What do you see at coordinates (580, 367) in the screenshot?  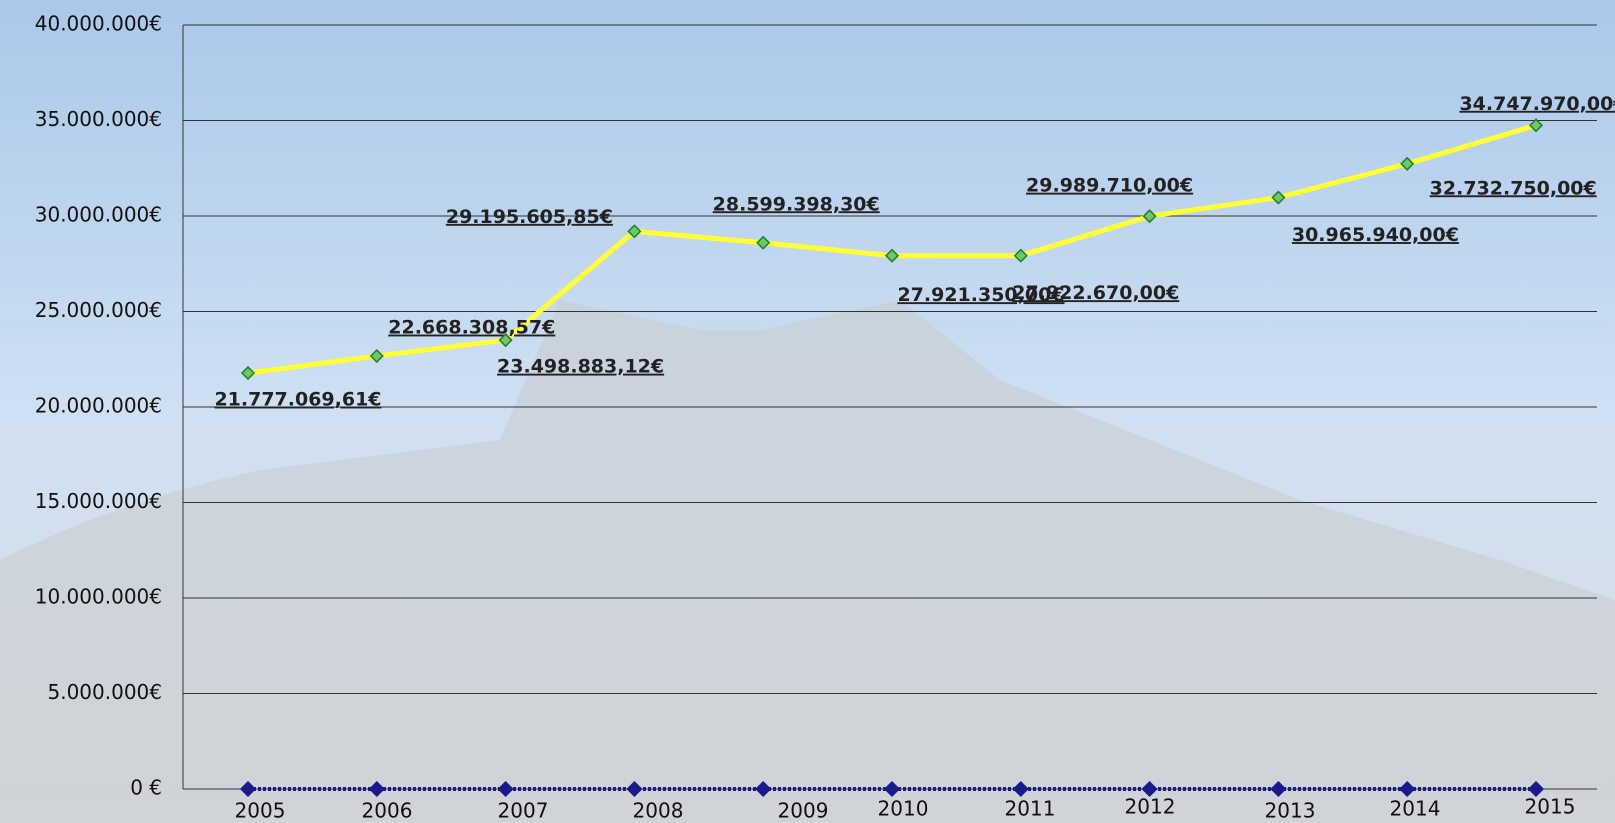 I see `data-label: 23.498.883,12€` at bounding box center [580, 367].